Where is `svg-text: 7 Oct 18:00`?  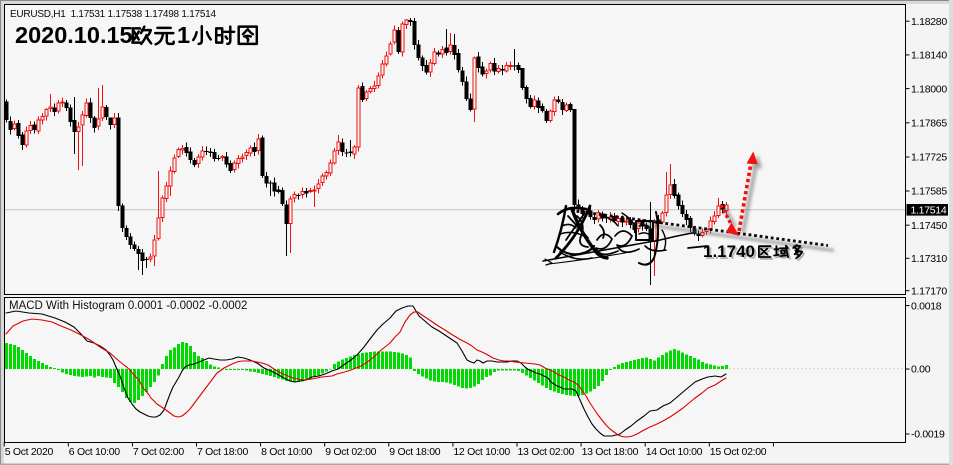 svg-text: 7 Oct 18:00 is located at coordinates (222, 452).